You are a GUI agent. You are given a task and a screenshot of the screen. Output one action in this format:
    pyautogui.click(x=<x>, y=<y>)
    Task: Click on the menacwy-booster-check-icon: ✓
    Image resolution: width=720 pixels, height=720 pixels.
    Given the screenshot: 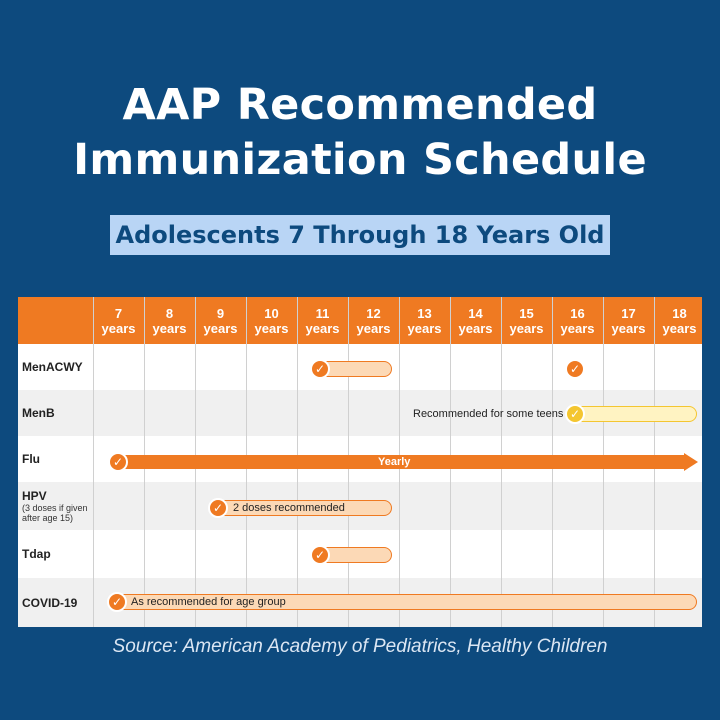 What is the action you would take?
    pyautogui.click(x=575, y=369)
    